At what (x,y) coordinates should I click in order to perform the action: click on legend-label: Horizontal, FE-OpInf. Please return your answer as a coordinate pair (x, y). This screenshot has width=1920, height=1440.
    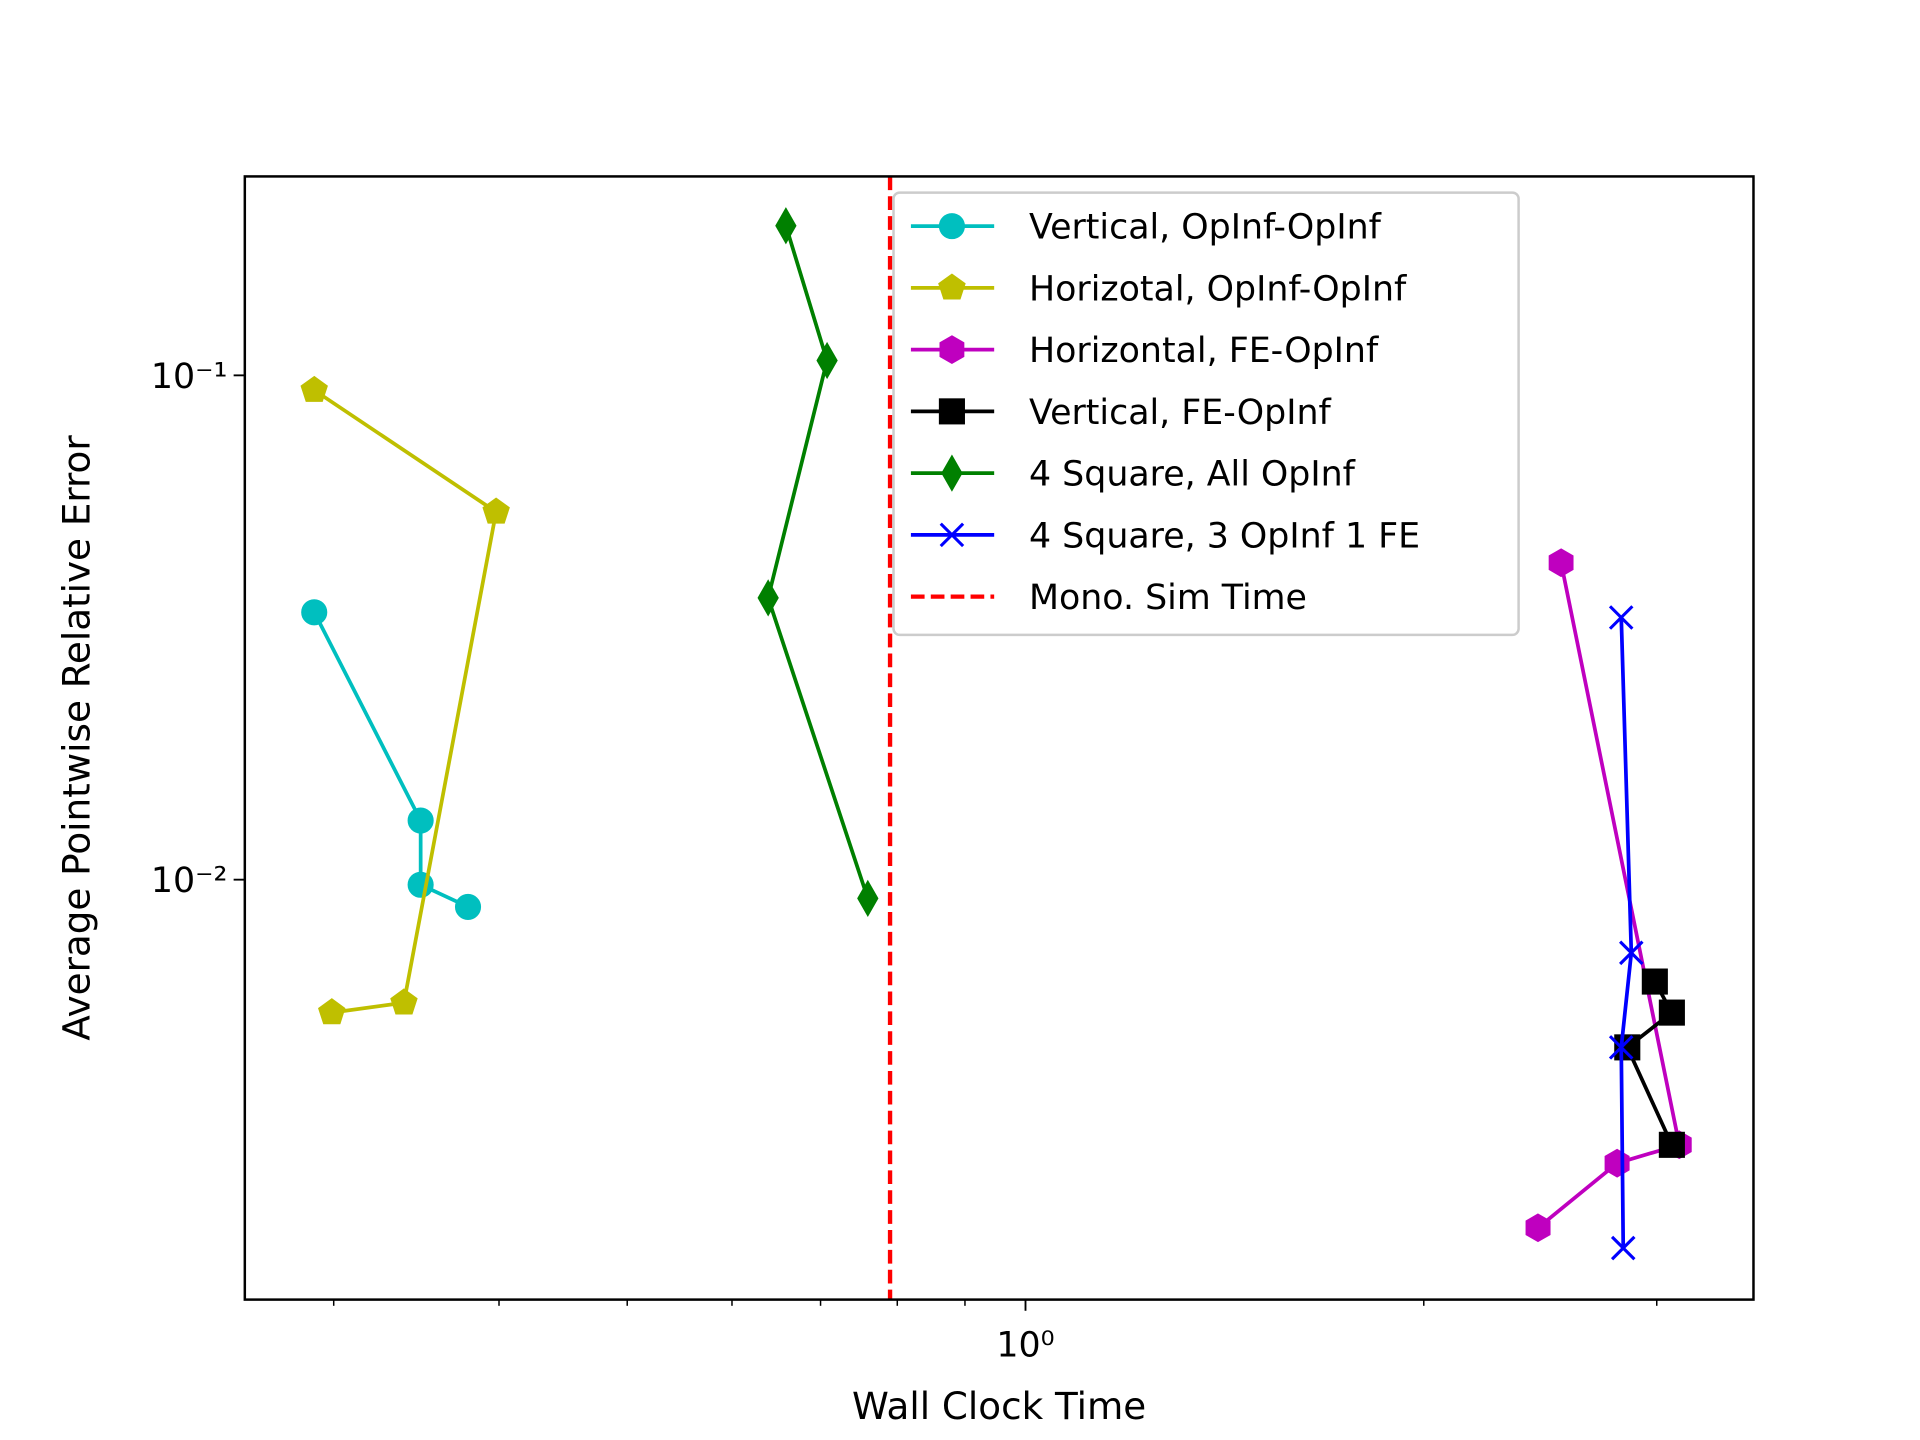
    Looking at the image, I should click on (1204, 351).